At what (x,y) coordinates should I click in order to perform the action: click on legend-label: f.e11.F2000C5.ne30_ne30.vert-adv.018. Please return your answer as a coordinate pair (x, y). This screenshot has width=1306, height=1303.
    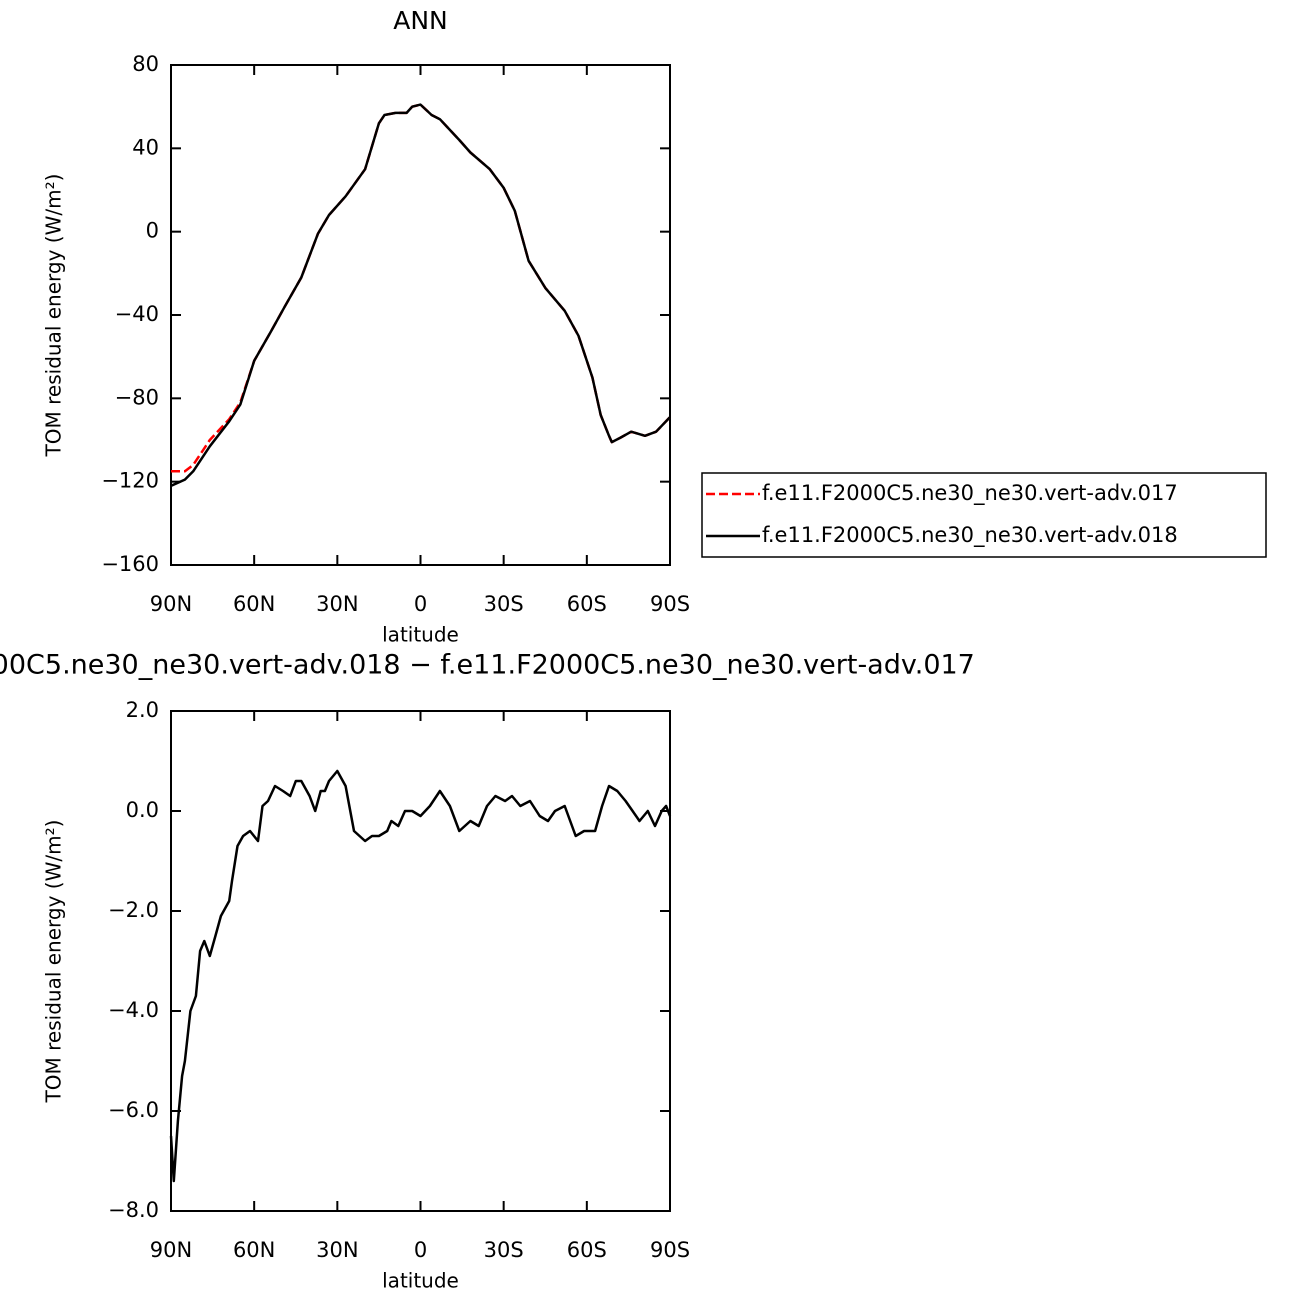
    Looking at the image, I should click on (970, 535).